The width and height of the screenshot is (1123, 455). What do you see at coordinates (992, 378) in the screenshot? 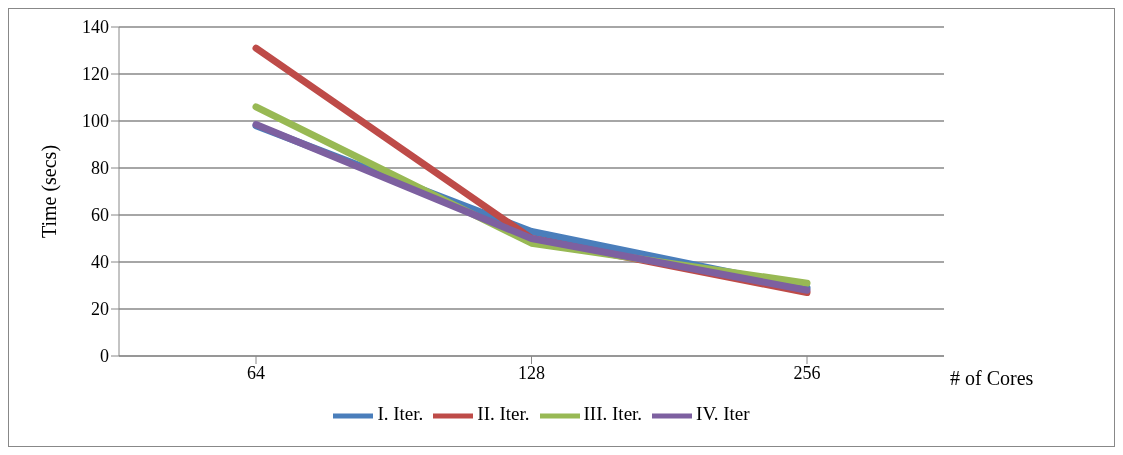
I see `x-axis-title: # of Cores` at bounding box center [992, 378].